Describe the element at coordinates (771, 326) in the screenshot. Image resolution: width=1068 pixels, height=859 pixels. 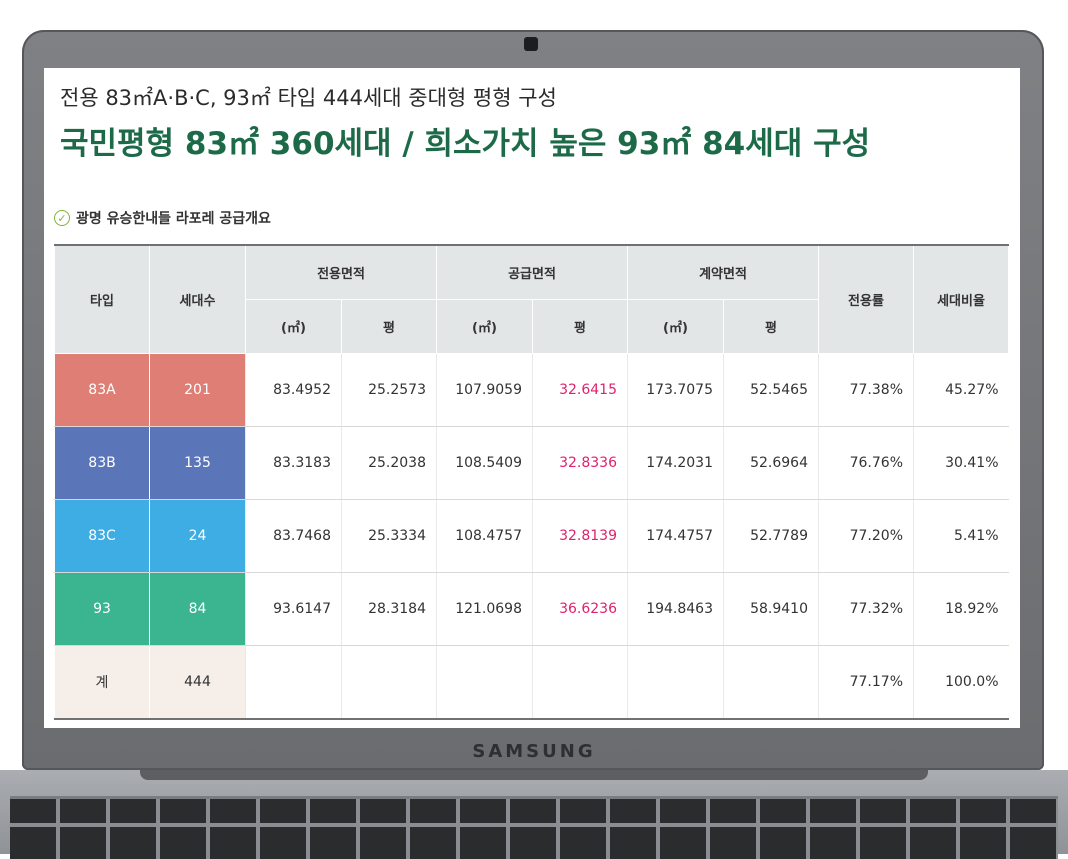
I see `header-contract-pyeong: 평` at that location.